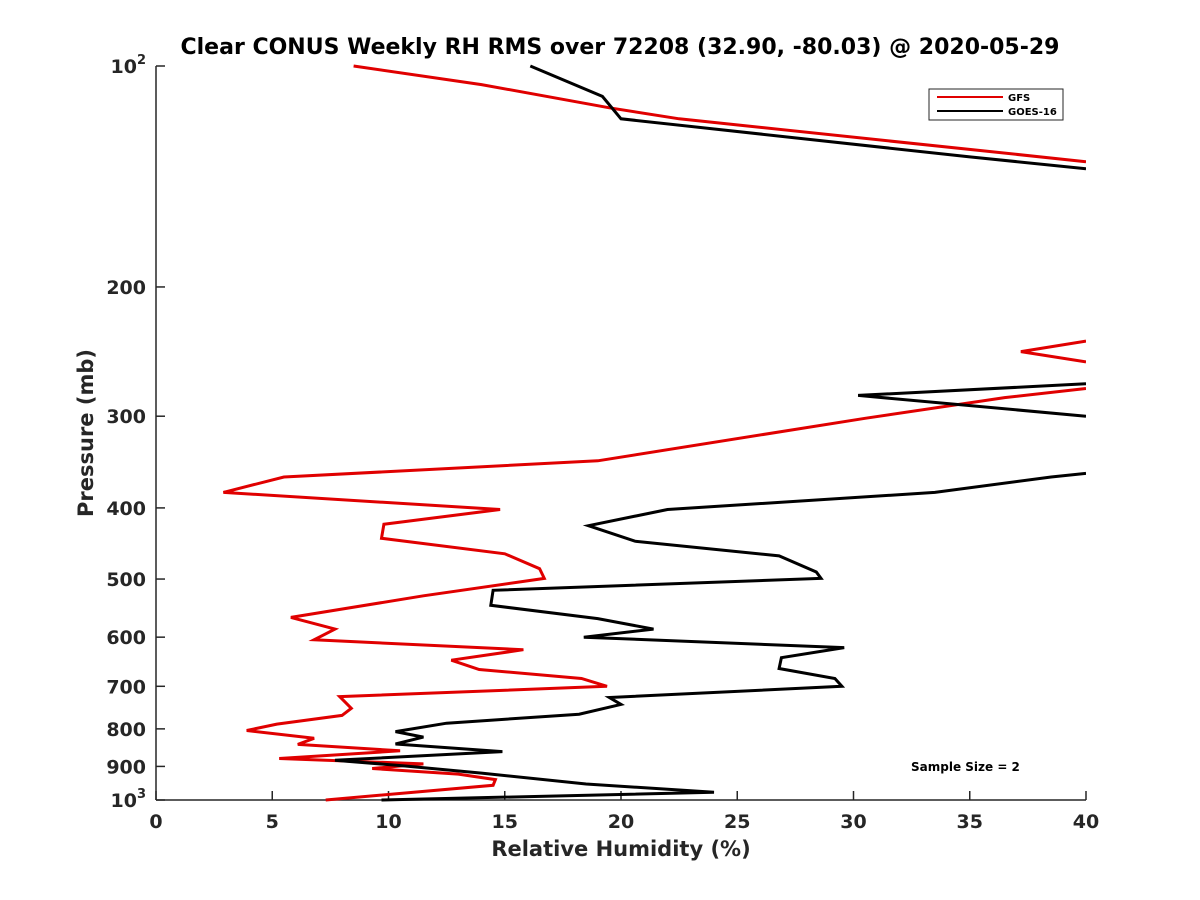  What do you see at coordinates (1019, 98) in the screenshot?
I see `legend-label-gfs: GFS` at bounding box center [1019, 98].